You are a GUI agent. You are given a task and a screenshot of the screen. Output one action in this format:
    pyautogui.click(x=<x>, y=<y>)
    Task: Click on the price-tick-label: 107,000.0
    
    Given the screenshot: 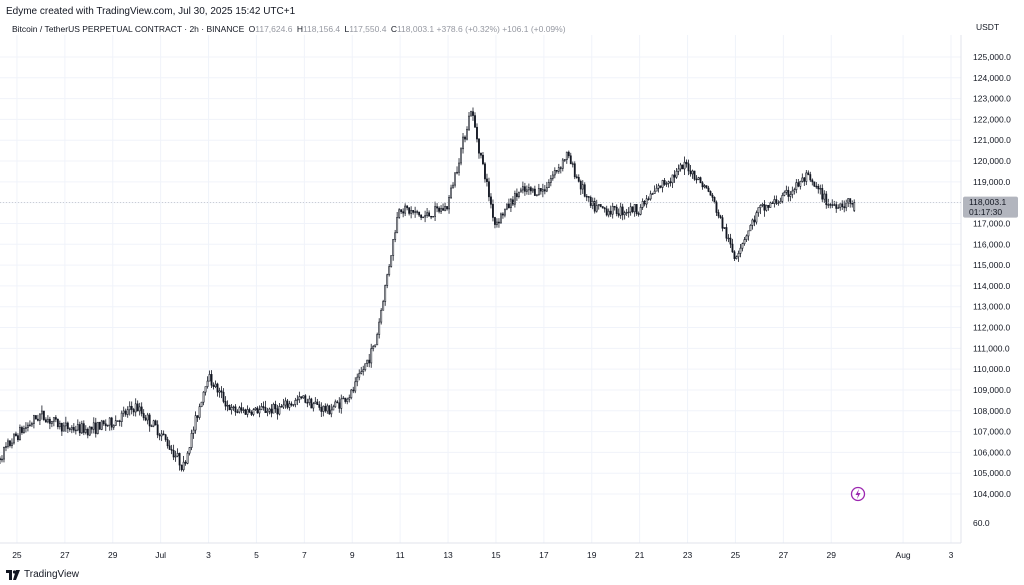 What is the action you would take?
    pyautogui.click(x=992, y=432)
    